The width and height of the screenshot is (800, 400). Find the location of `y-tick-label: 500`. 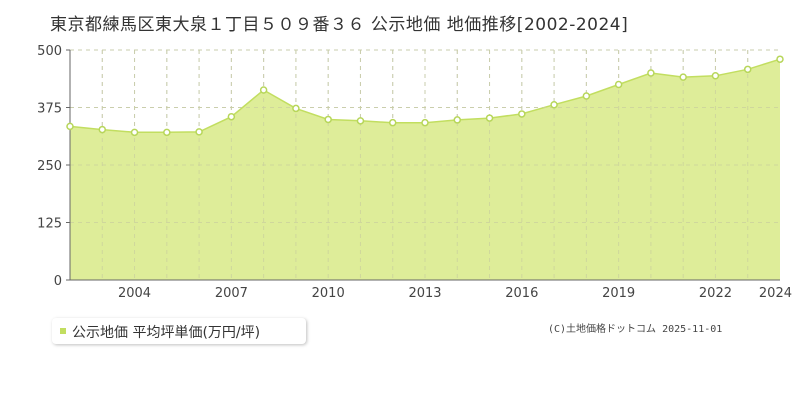

y-tick-label: 500 is located at coordinates (49, 51).